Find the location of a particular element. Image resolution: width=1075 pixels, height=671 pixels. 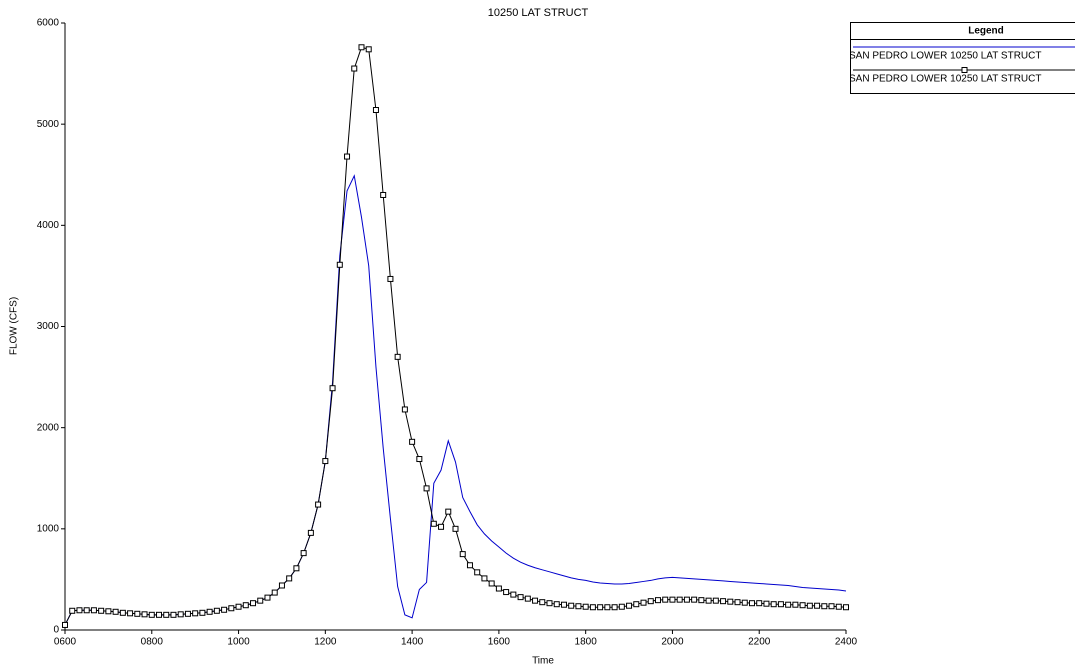

x-tick-label: 0800 is located at coordinates (152, 642).